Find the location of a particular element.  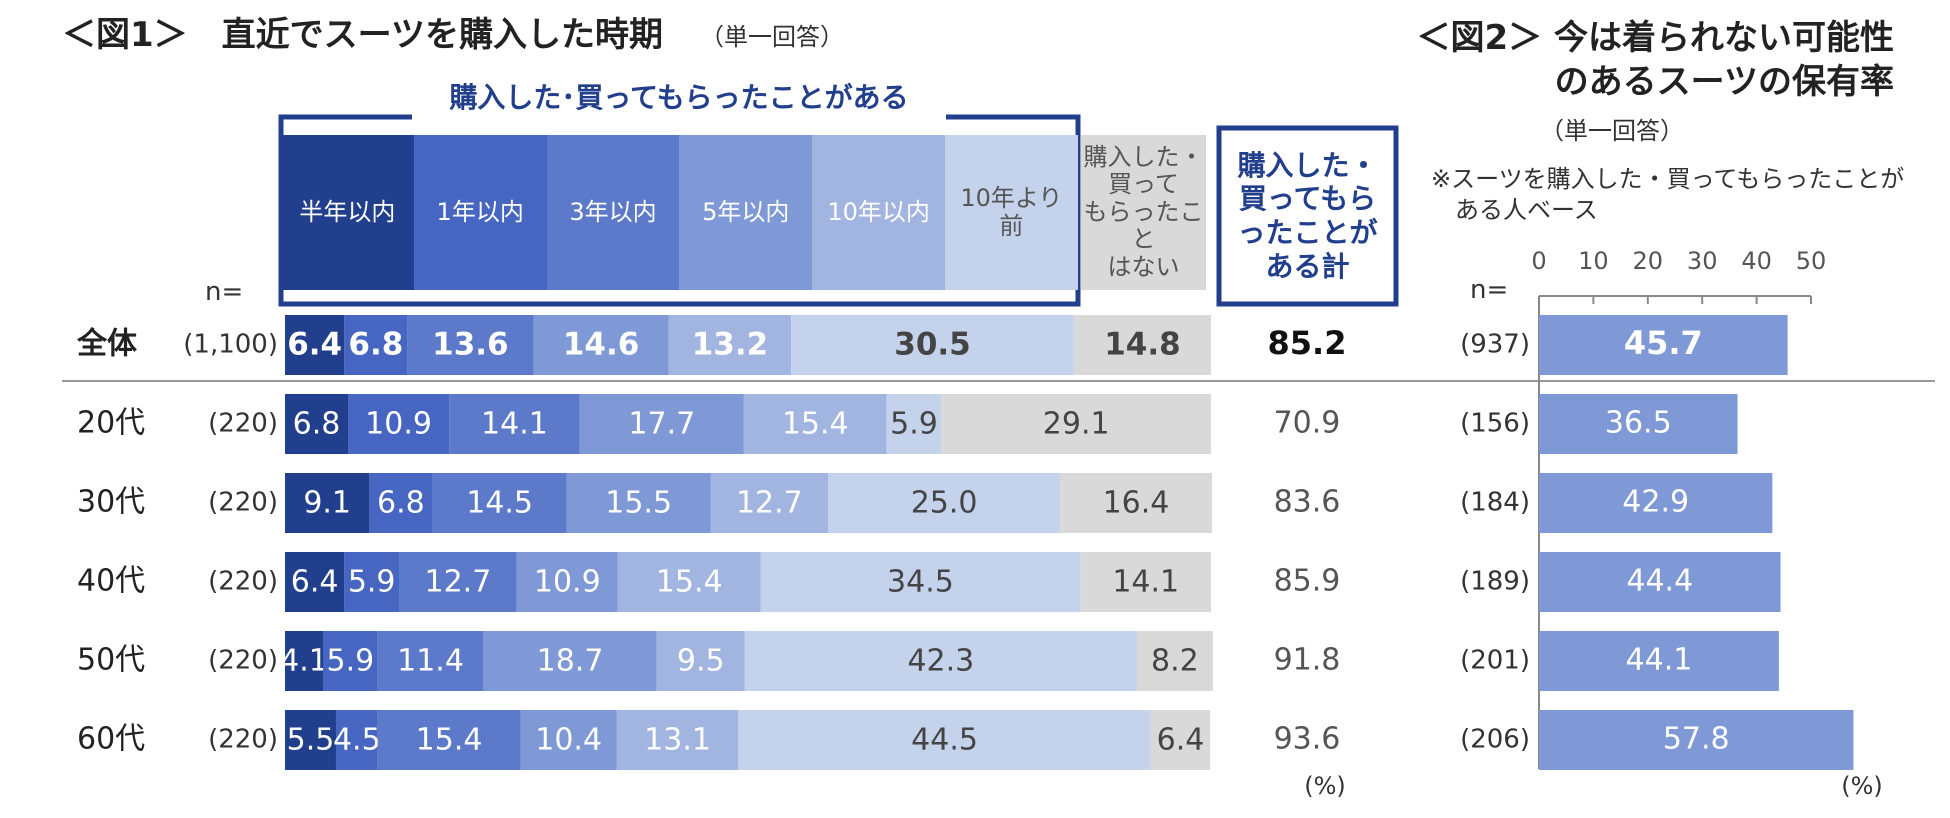

total-frame is located at coordinates (1307, 216).